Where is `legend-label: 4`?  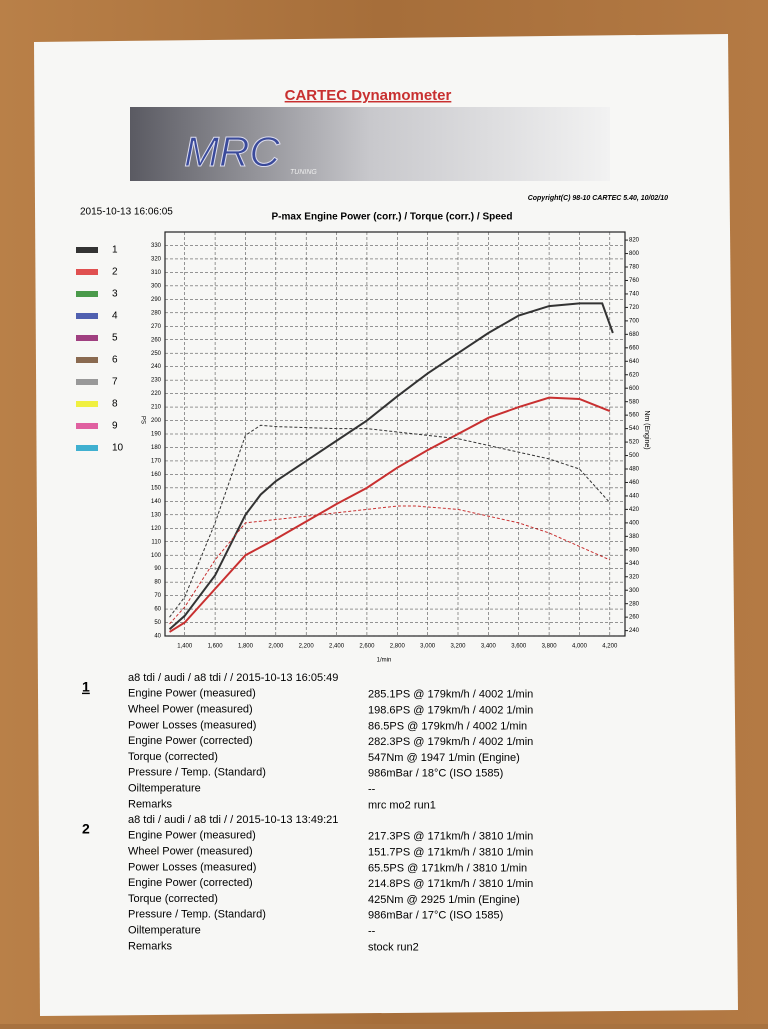 legend-label: 4 is located at coordinates (115, 316).